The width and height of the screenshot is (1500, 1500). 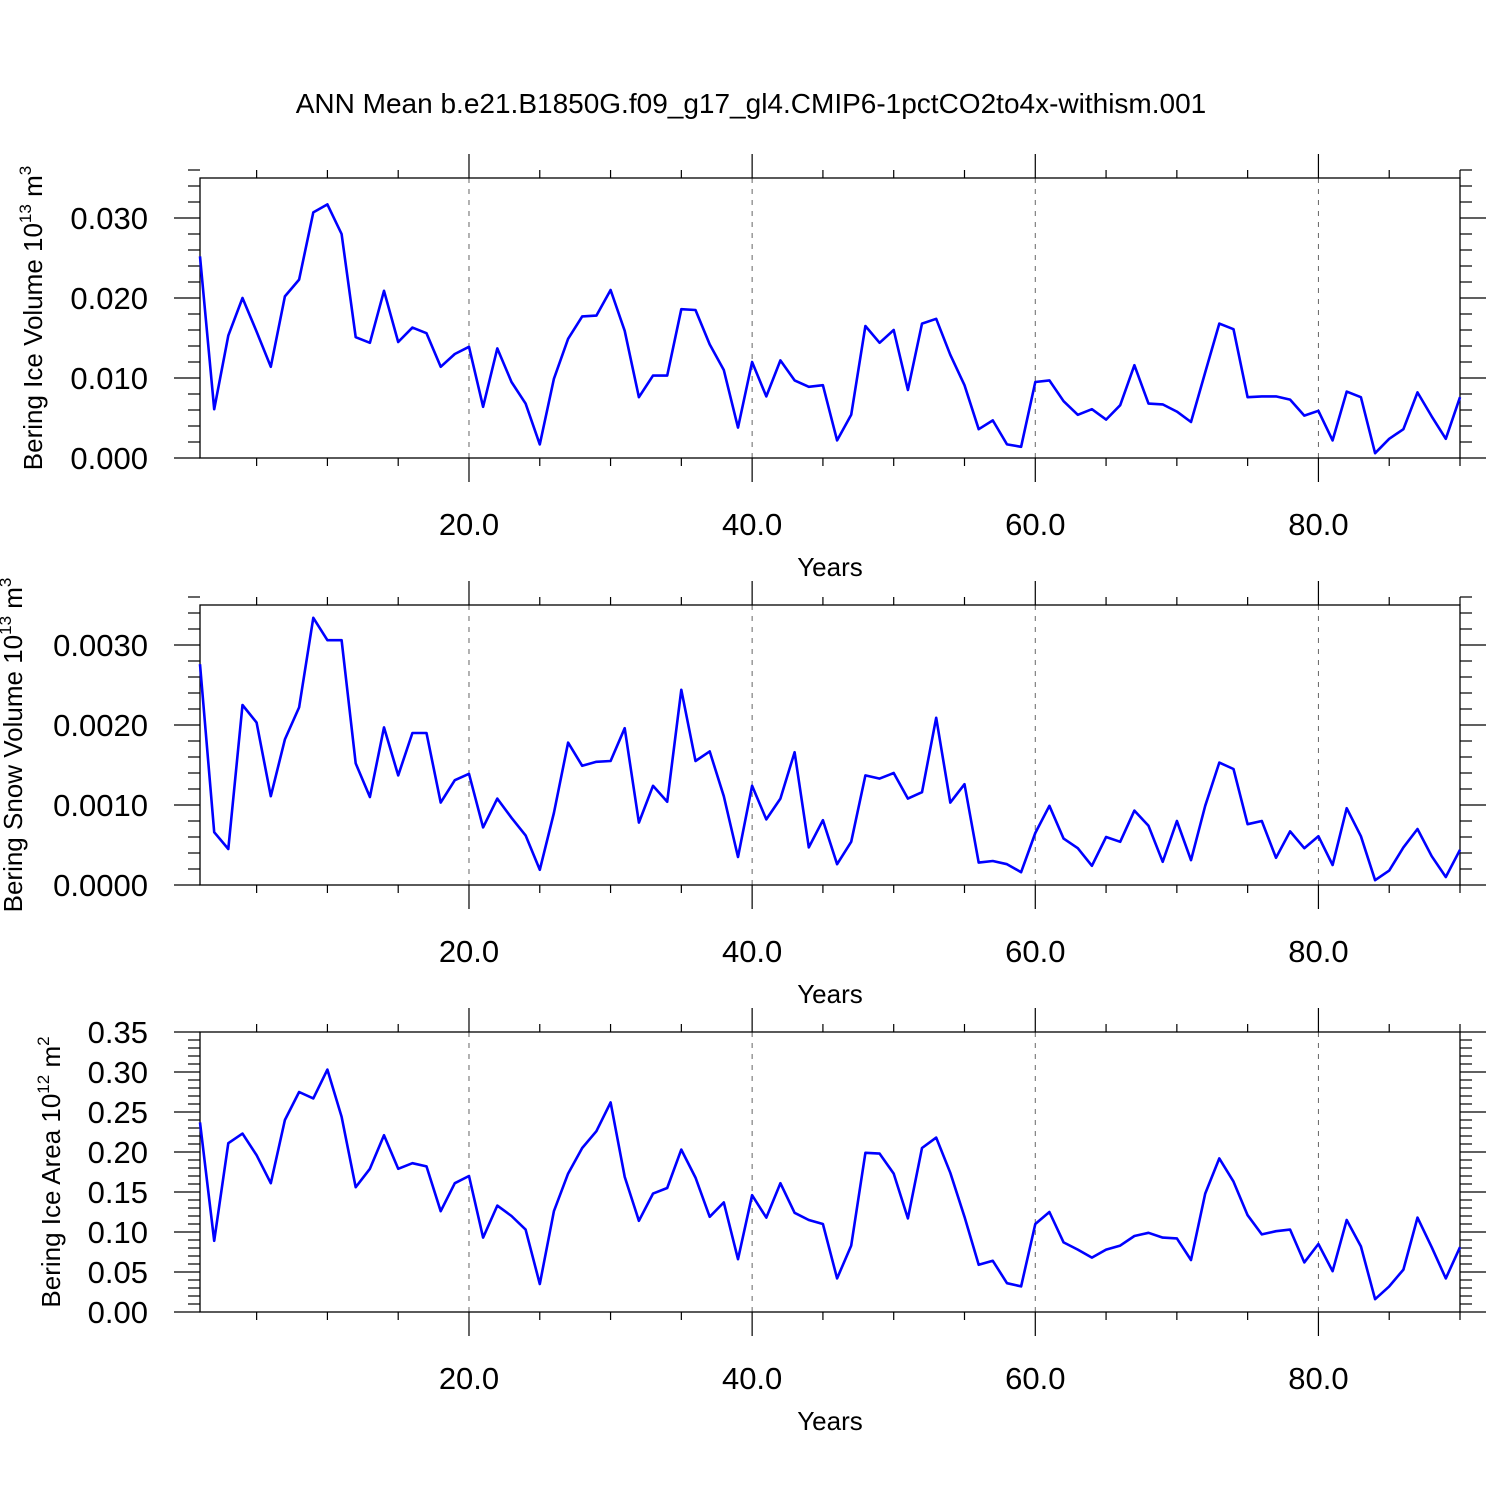 I want to click on y-tick-label: 0.0030, so click(x=100, y=645).